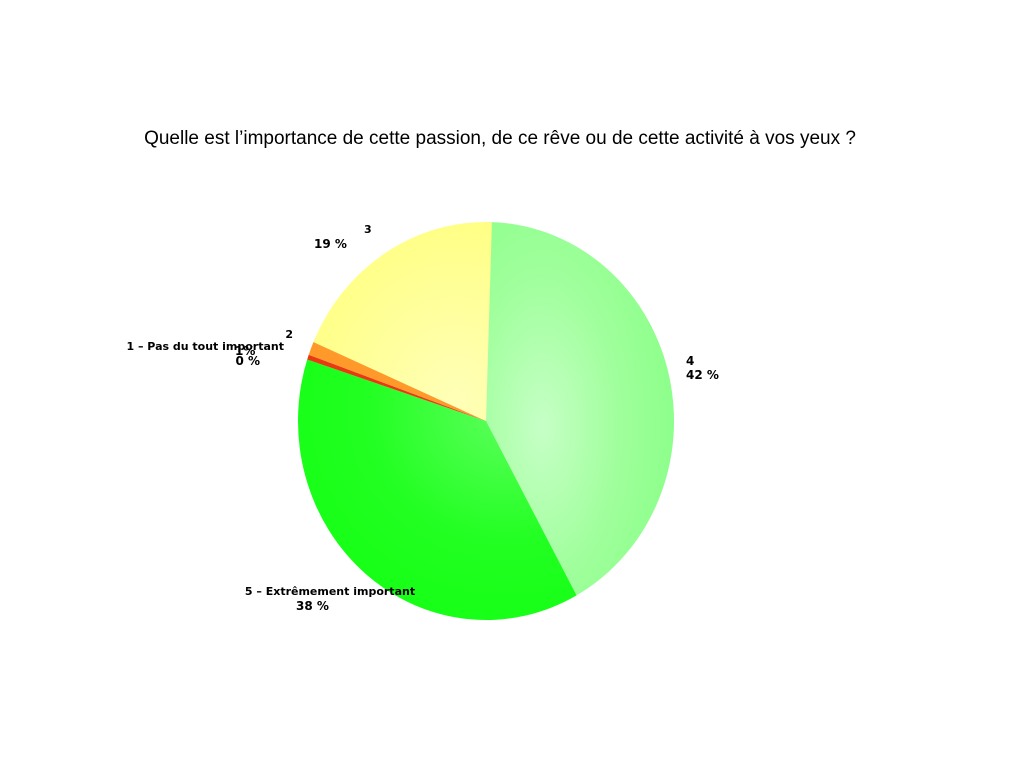 This screenshot has width=1024, height=768. I want to click on slice-category-label: 1 – Pas du tout important, so click(205, 346).